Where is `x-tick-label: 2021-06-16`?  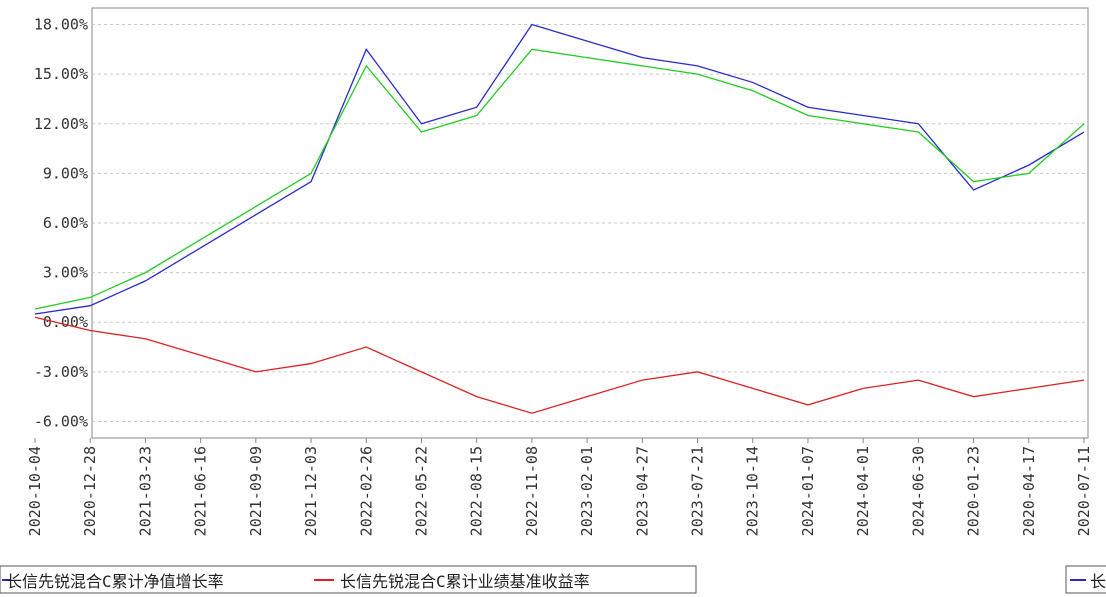
x-tick-label: 2021-06-16 is located at coordinates (201, 491).